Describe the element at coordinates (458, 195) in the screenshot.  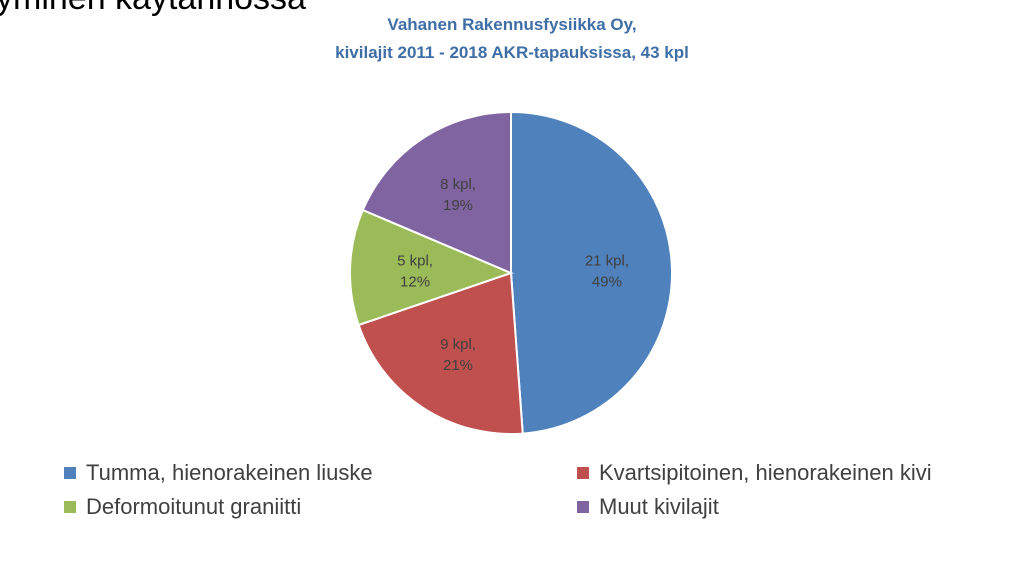
I see `slice-data-label-3: 8 kpl, 19%` at that location.